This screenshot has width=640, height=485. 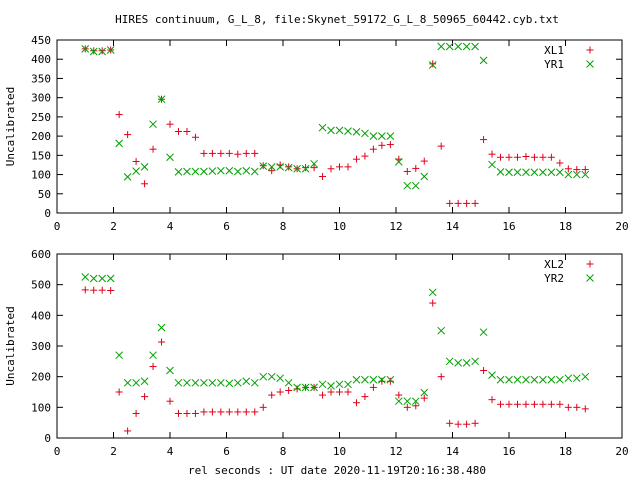 I want to click on x-tick-label: 18, so click(x=565, y=226).